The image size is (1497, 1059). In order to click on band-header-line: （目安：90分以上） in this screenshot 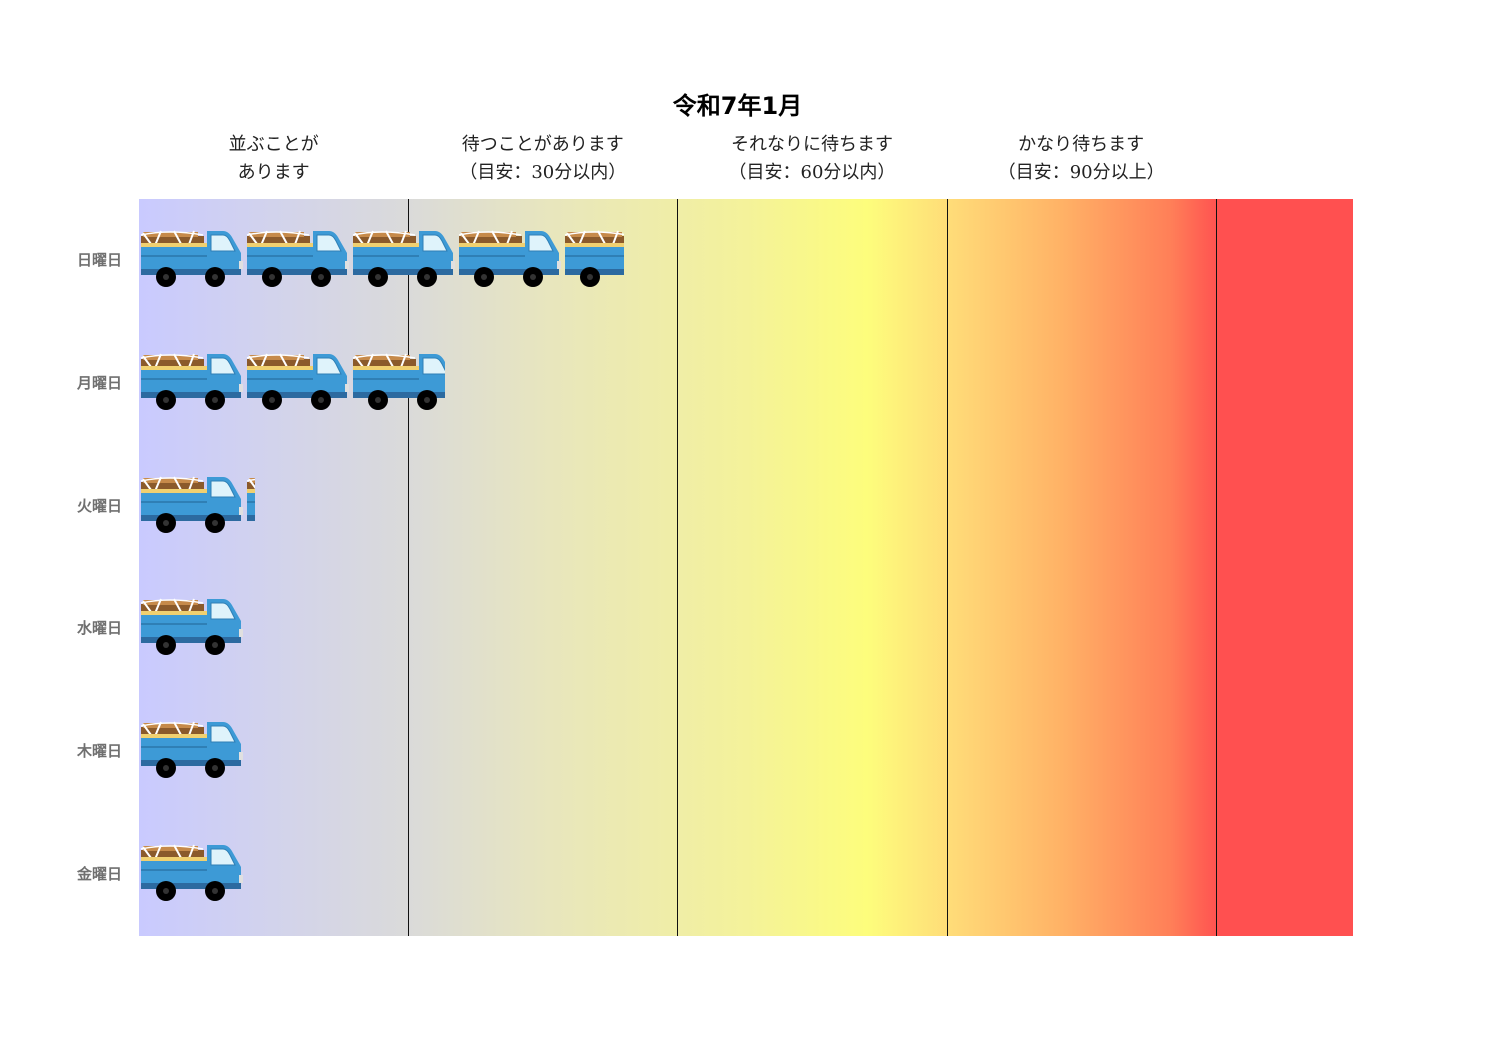, I will do `click(1081, 172)`.